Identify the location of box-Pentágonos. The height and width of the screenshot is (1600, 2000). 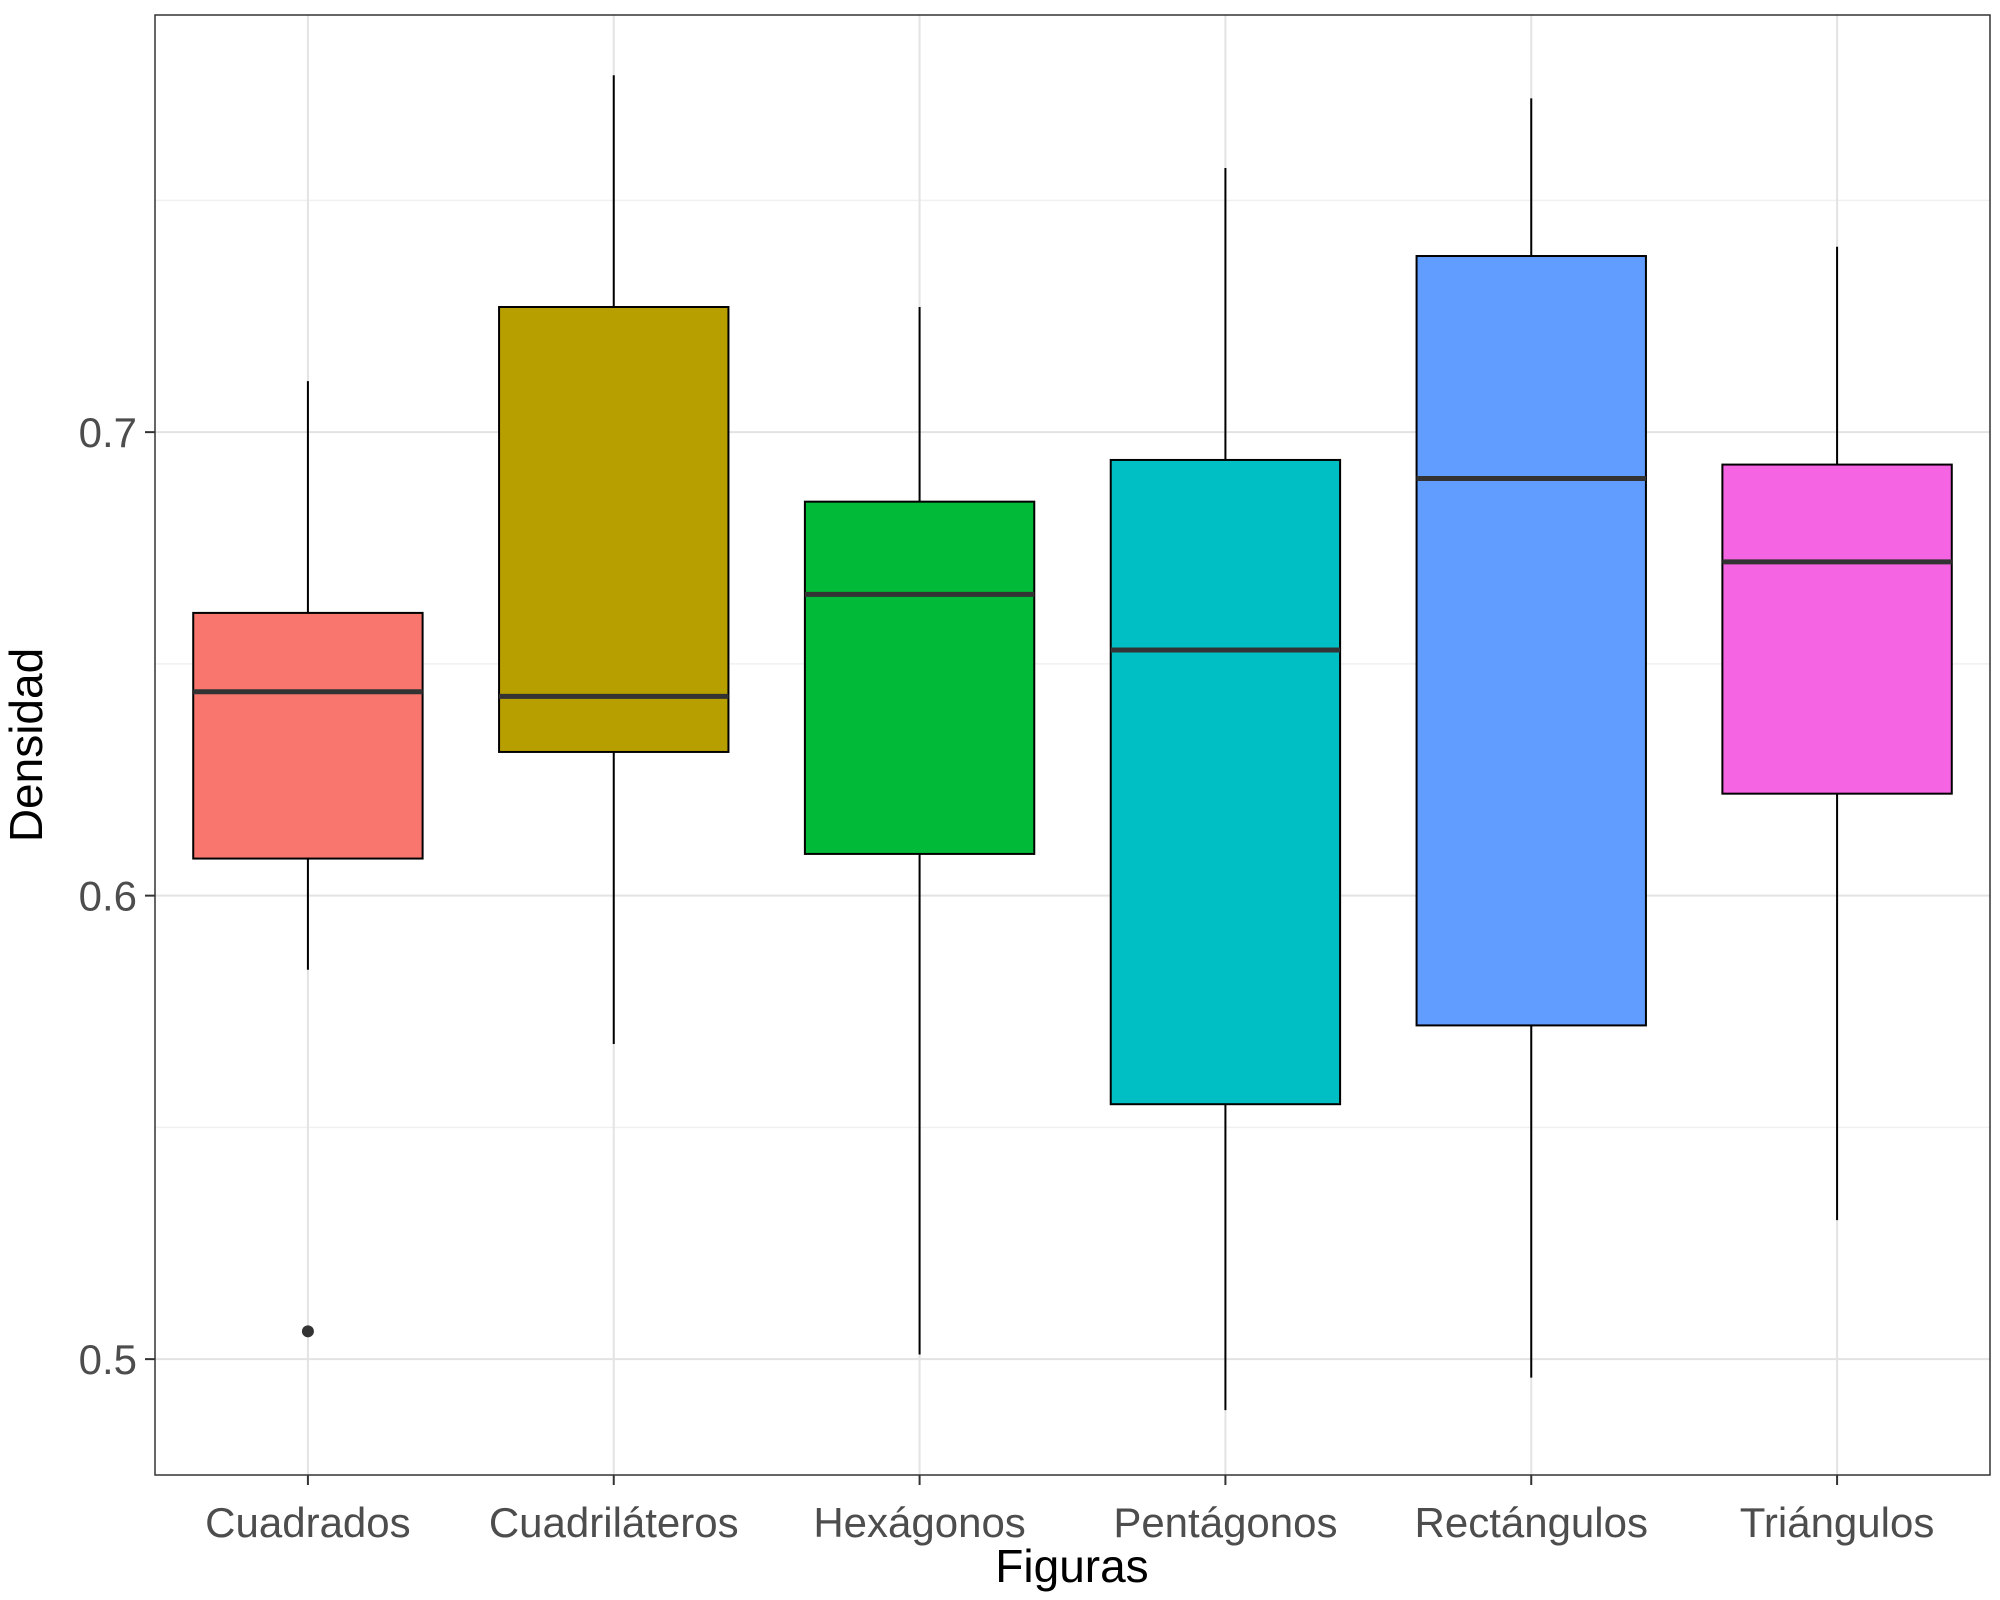
(1225, 789).